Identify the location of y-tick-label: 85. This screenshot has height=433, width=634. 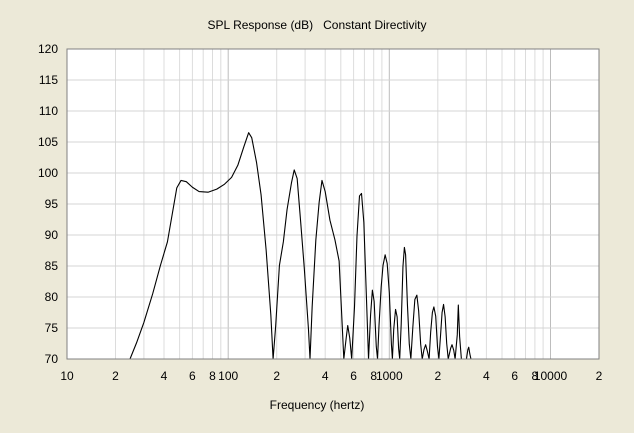
(52, 266).